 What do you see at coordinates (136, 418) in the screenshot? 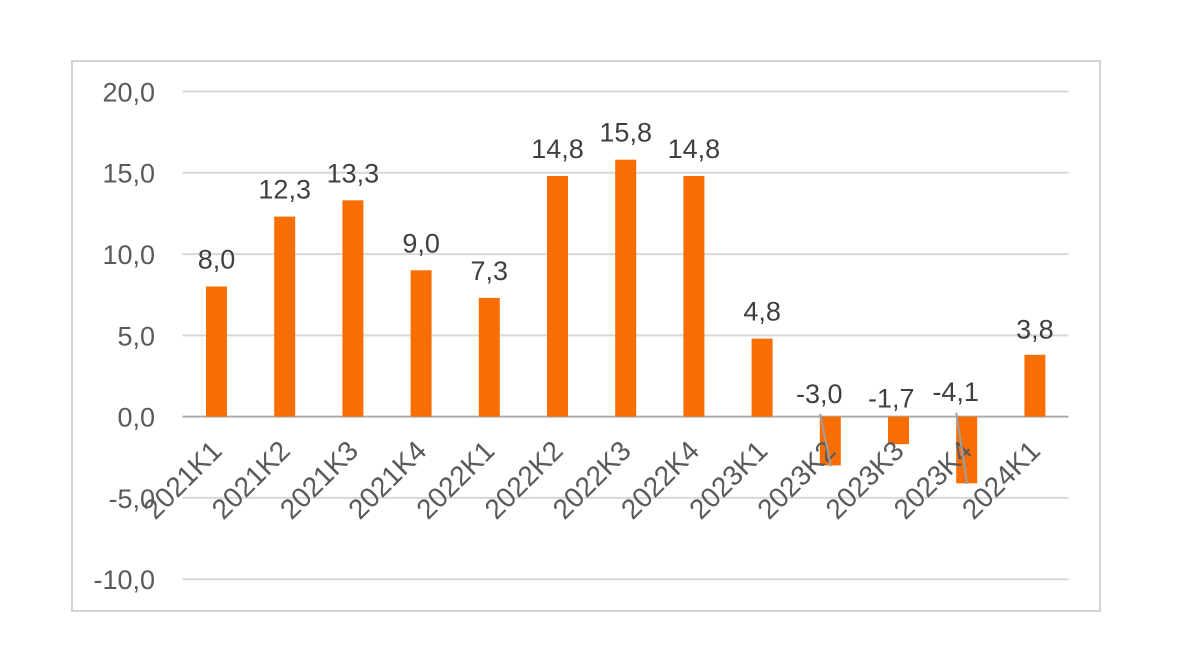
I see `svg-text: 0,0` at bounding box center [136, 418].